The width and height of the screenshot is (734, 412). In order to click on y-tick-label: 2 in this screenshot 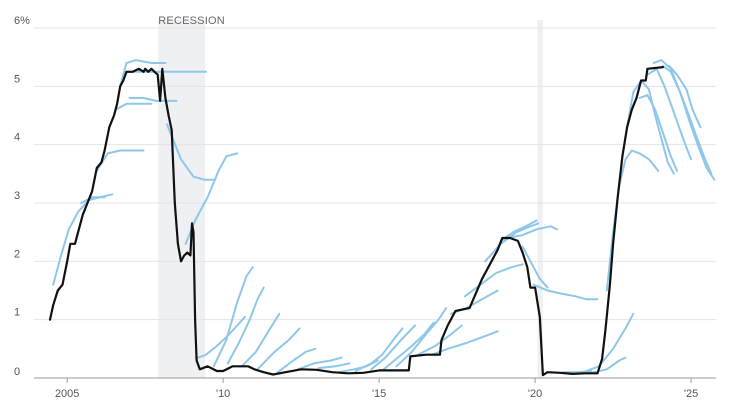, I will do `click(17, 254)`.